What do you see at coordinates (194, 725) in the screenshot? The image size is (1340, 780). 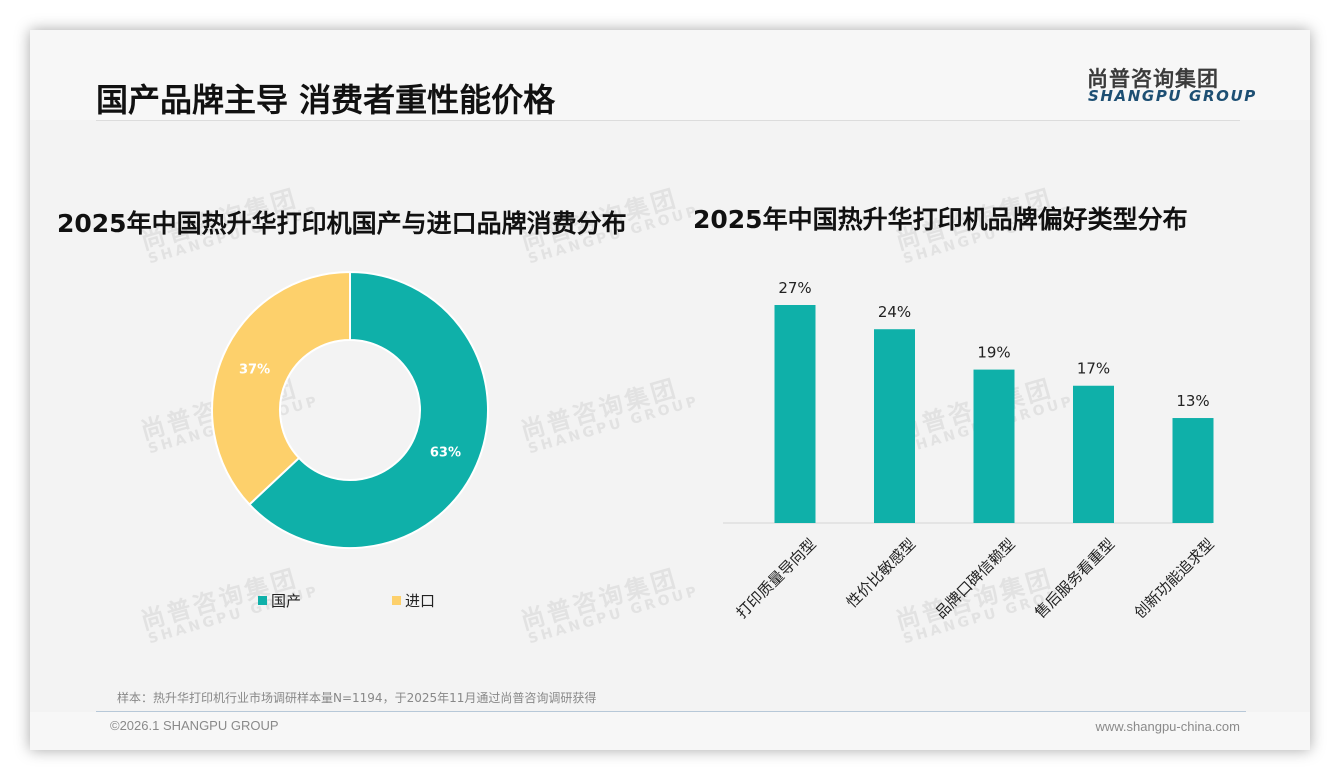 I see `copyright: ©2026.1 SHANGPU GROUP` at bounding box center [194, 725].